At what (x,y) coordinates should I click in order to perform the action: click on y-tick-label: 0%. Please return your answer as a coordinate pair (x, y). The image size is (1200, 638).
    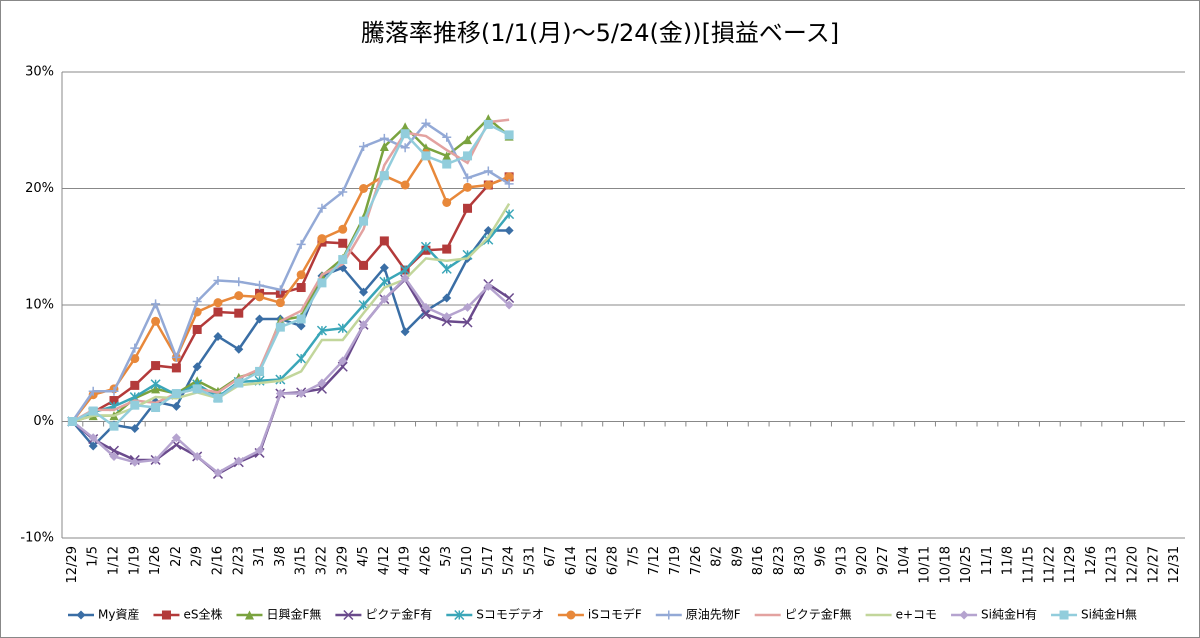
    Looking at the image, I should click on (43, 421).